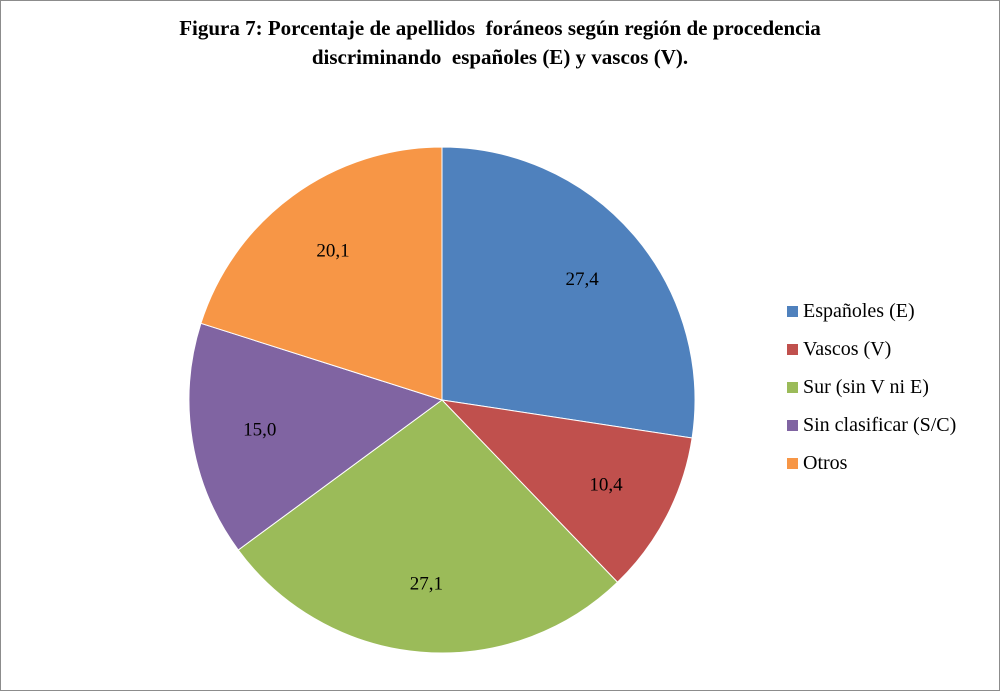 The width and height of the screenshot is (1000, 691). What do you see at coordinates (332, 250) in the screenshot?
I see `data-label-5: 20,1` at bounding box center [332, 250].